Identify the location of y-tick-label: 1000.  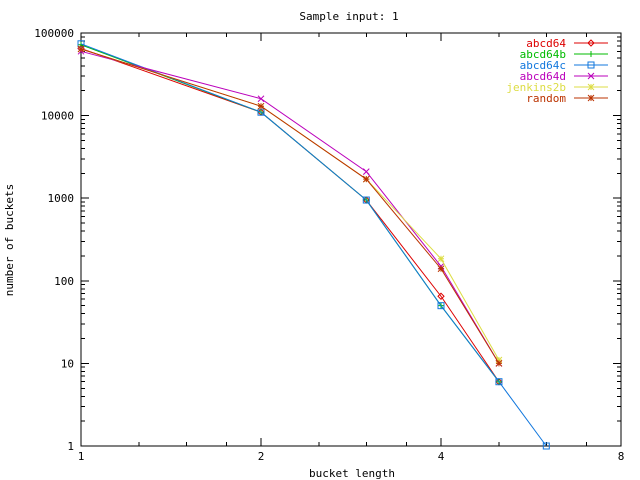
(61, 198).